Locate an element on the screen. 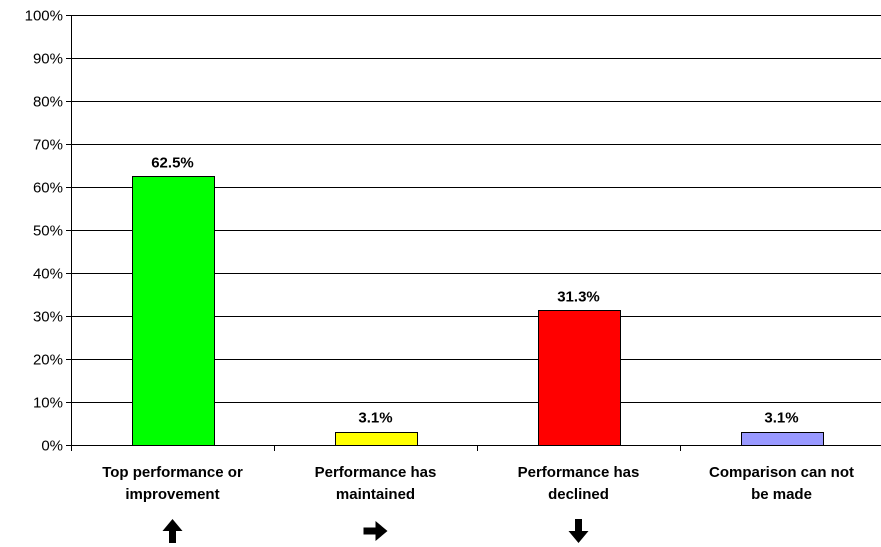 This screenshot has height=547, width=881. y-tick-label: 60% is located at coordinates (48, 188).